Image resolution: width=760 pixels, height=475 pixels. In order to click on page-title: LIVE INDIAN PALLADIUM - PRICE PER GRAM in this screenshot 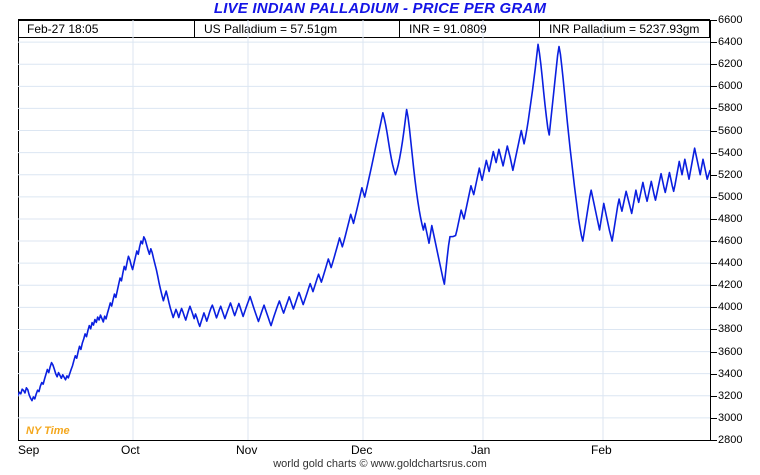, I will do `click(380, 8)`.